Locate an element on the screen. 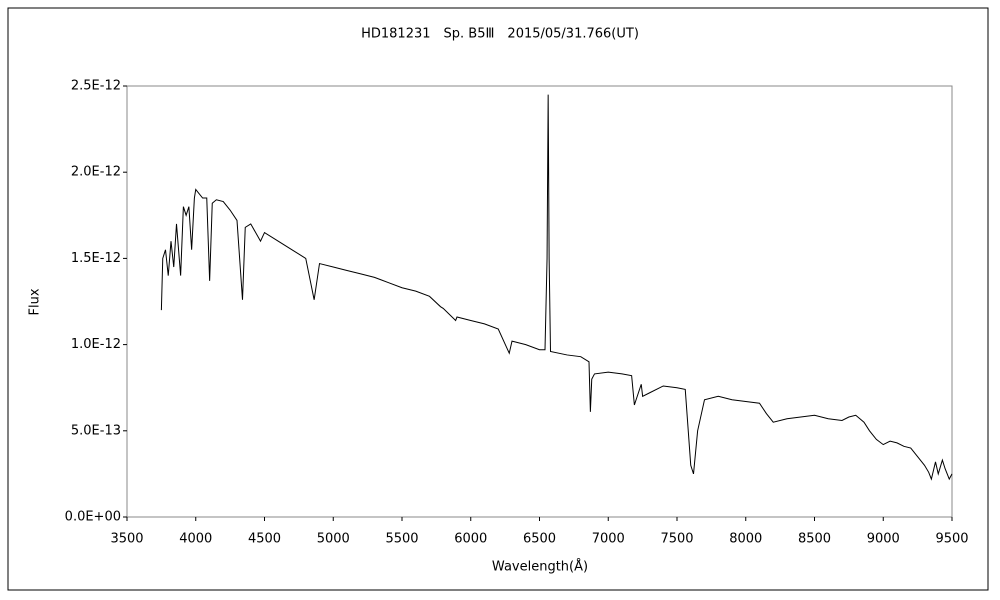  x-tick-label: 4000 is located at coordinates (195, 539).